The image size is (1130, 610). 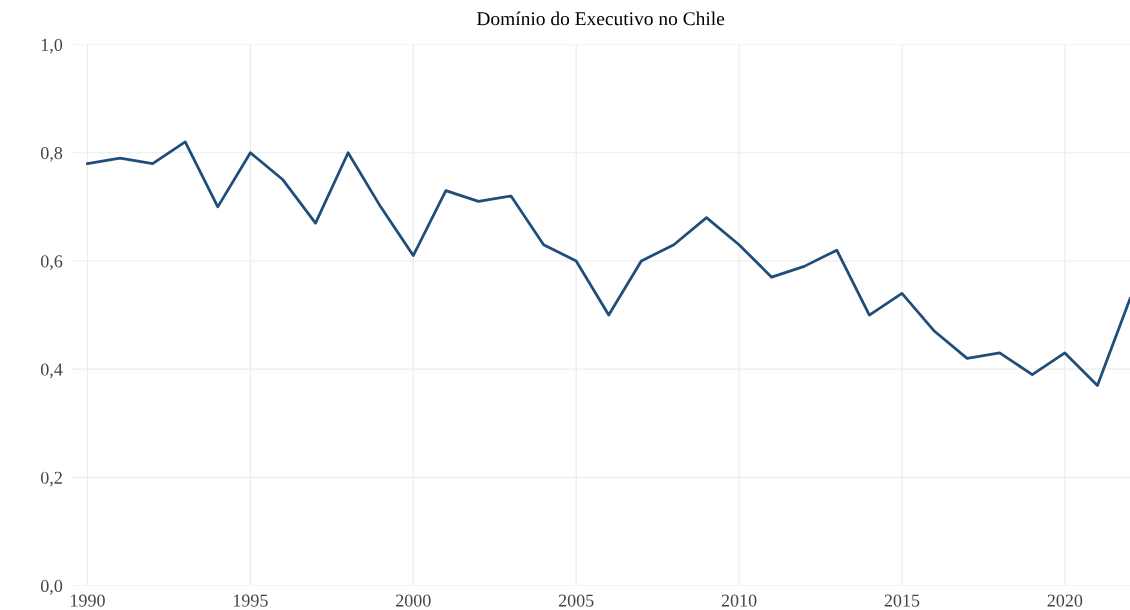 I want to click on chart-title: Domínio do Executivo no Chile, so click(x=600, y=18).